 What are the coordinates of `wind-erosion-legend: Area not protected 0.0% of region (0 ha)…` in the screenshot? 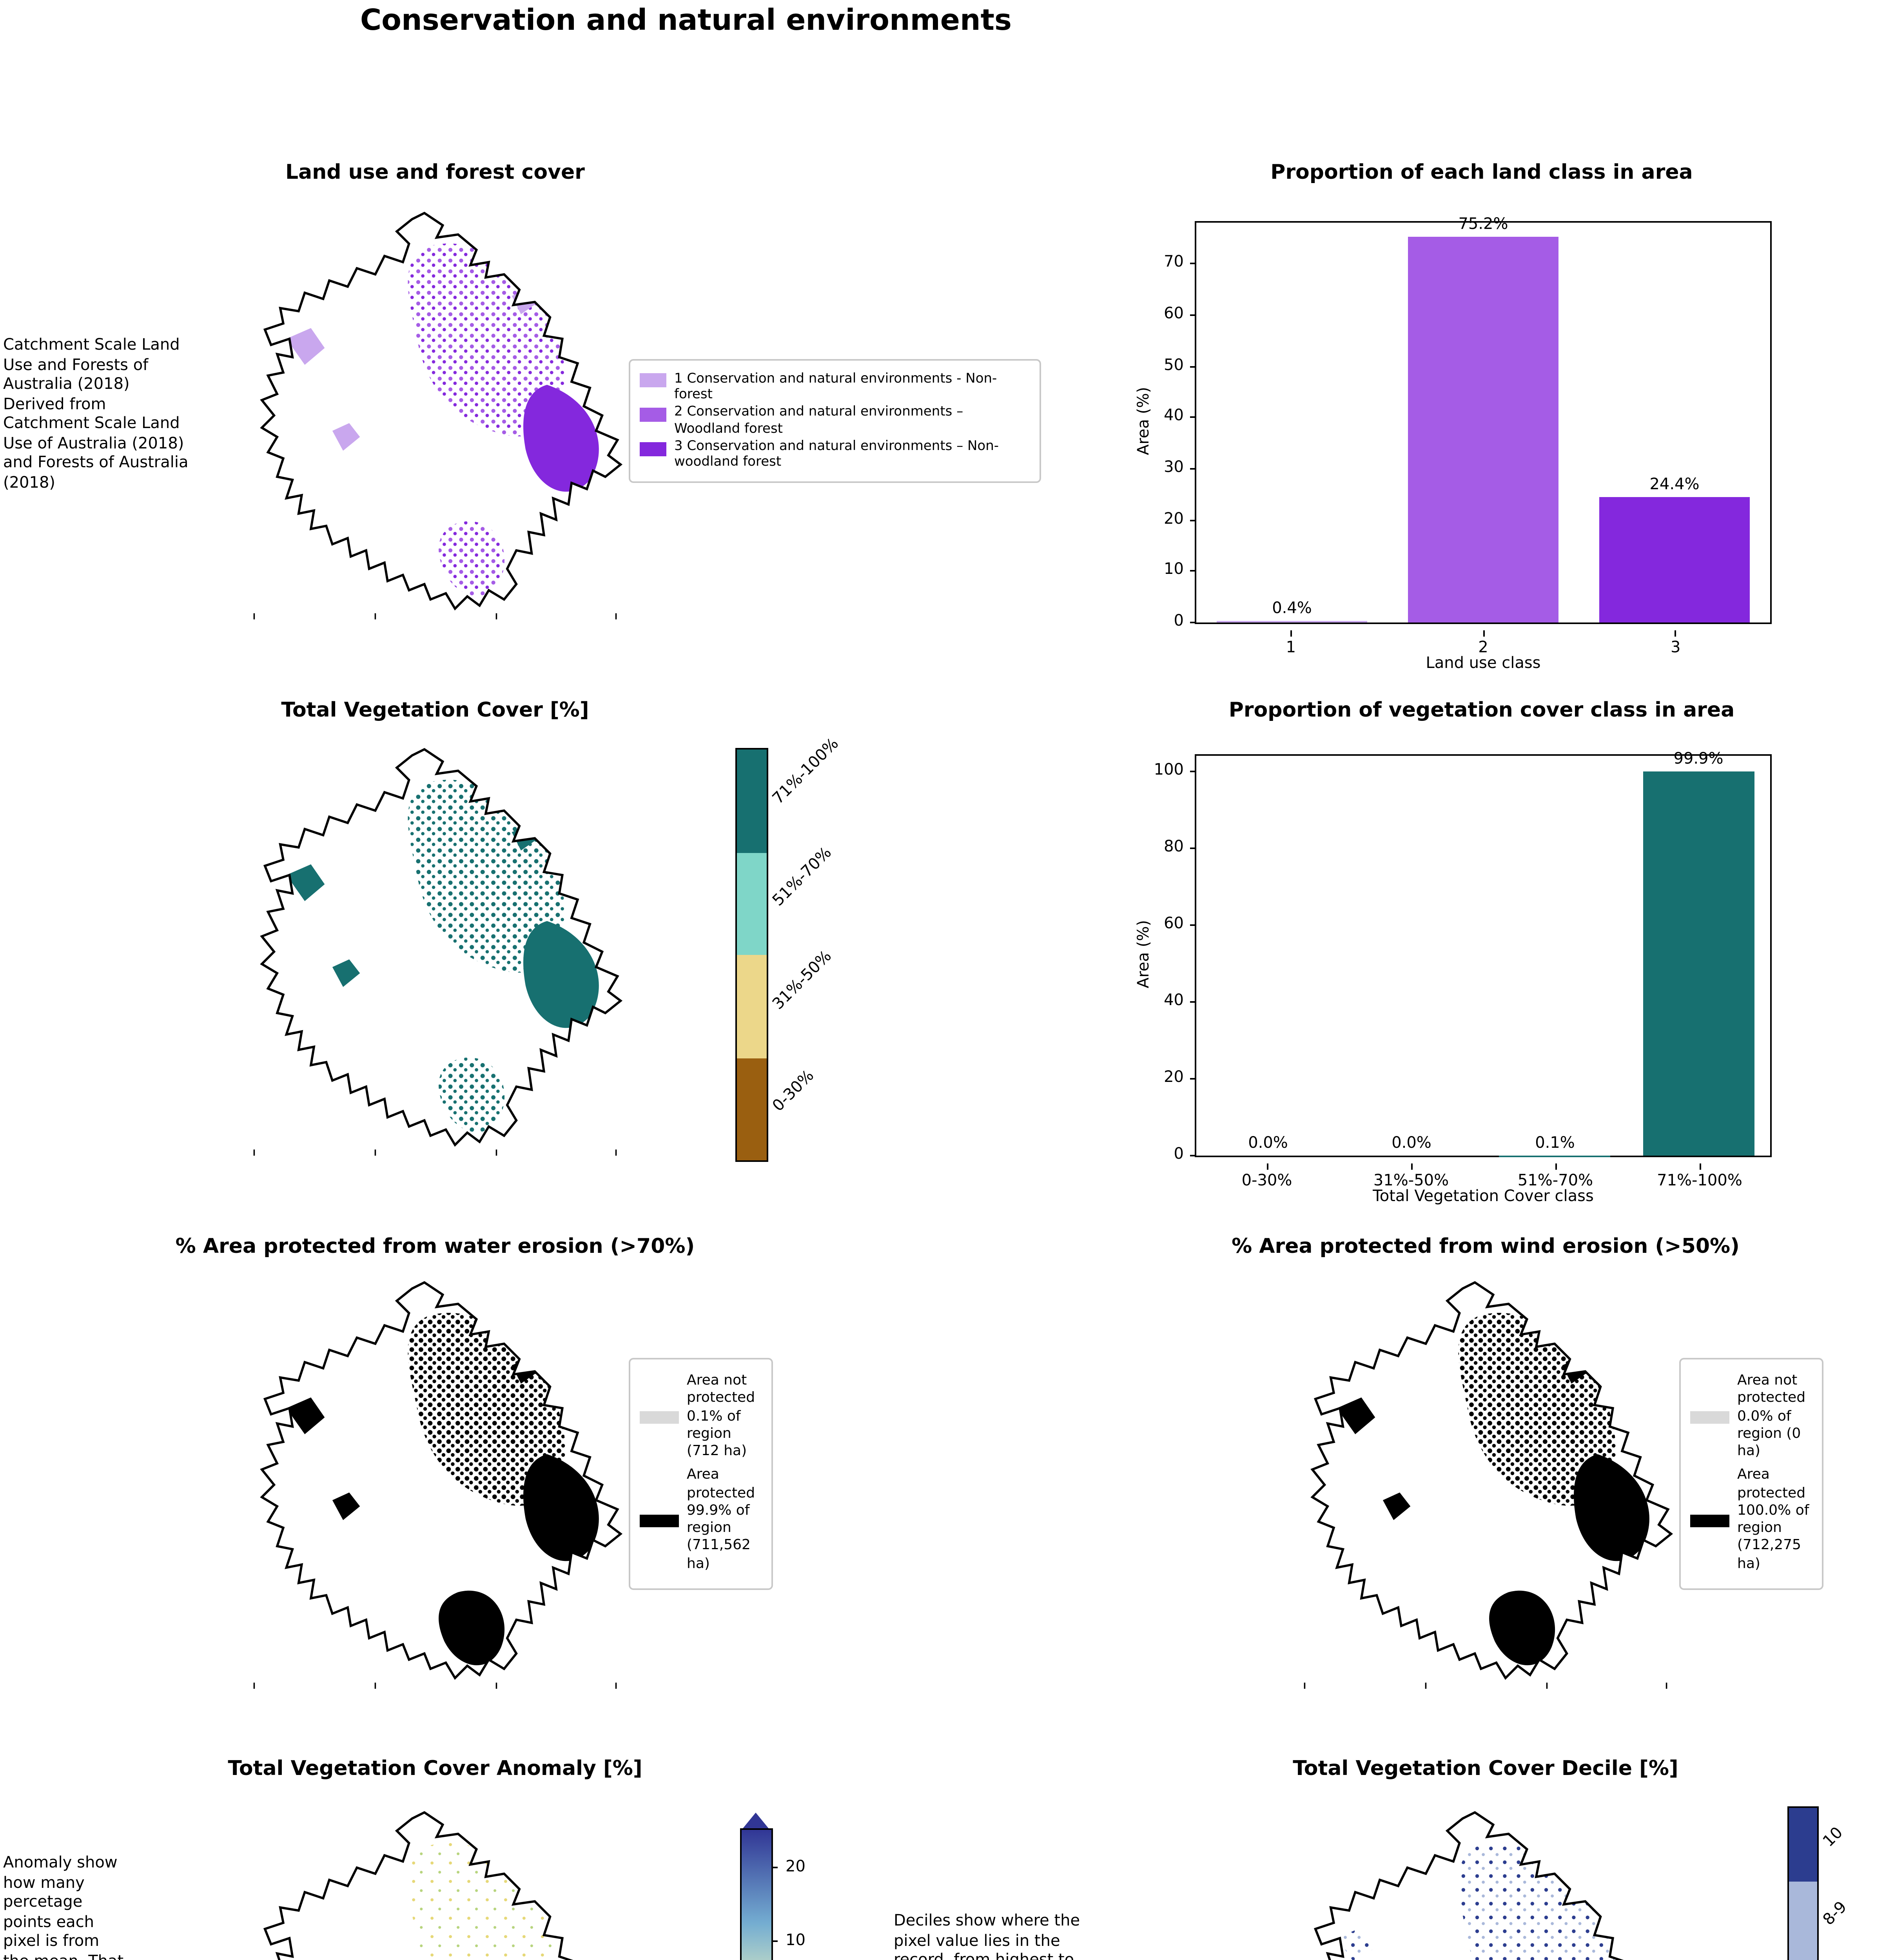 It's located at (1751, 1474).